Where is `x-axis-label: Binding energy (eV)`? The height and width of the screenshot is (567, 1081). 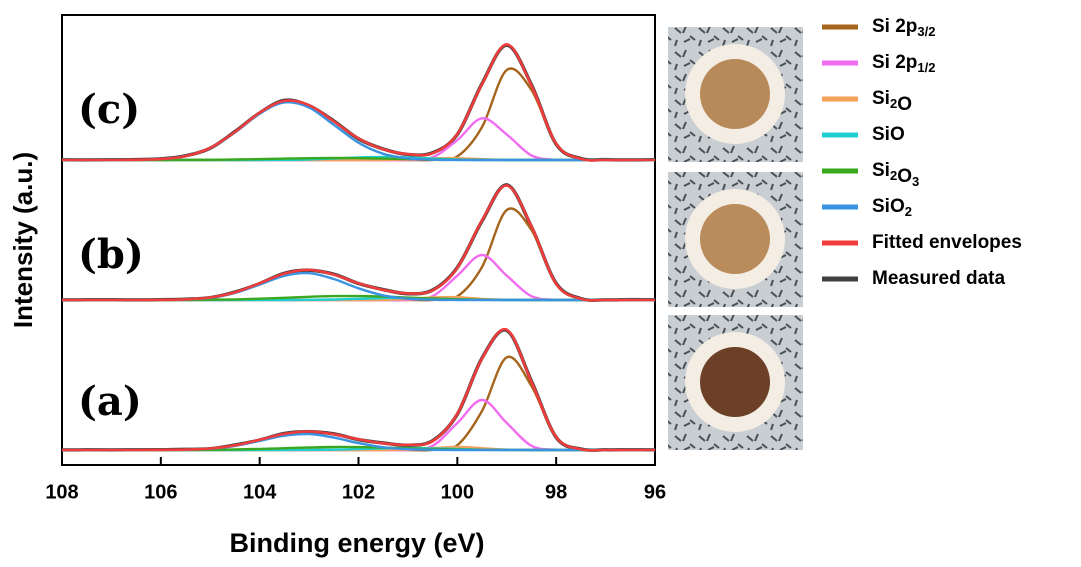
x-axis-label: Binding energy (eV) is located at coordinates (356, 543).